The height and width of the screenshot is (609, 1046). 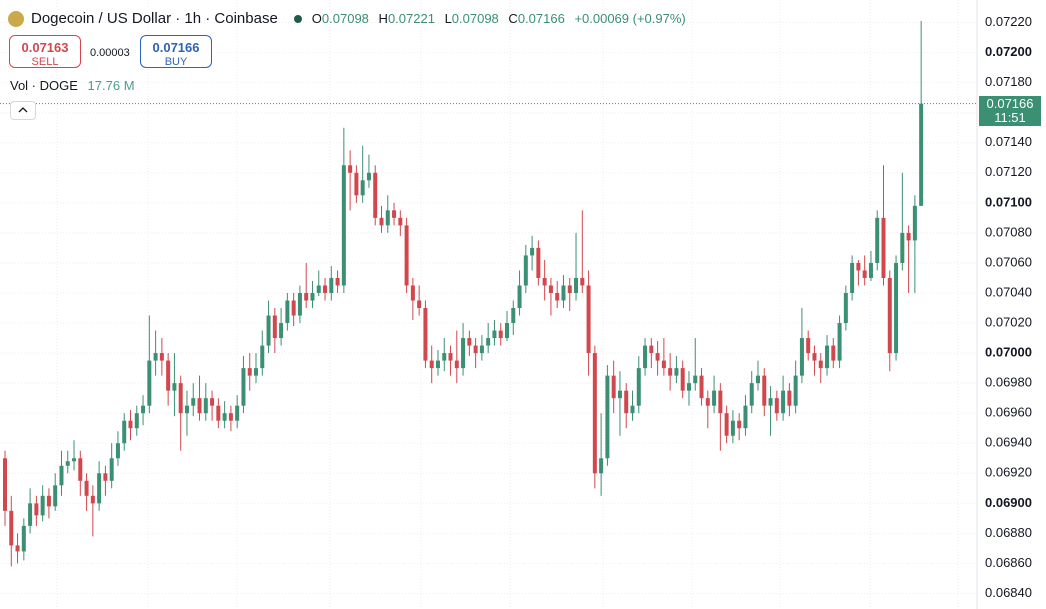 I want to click on buy-button: 0.07166 BUY, so click(x=176, y=51).